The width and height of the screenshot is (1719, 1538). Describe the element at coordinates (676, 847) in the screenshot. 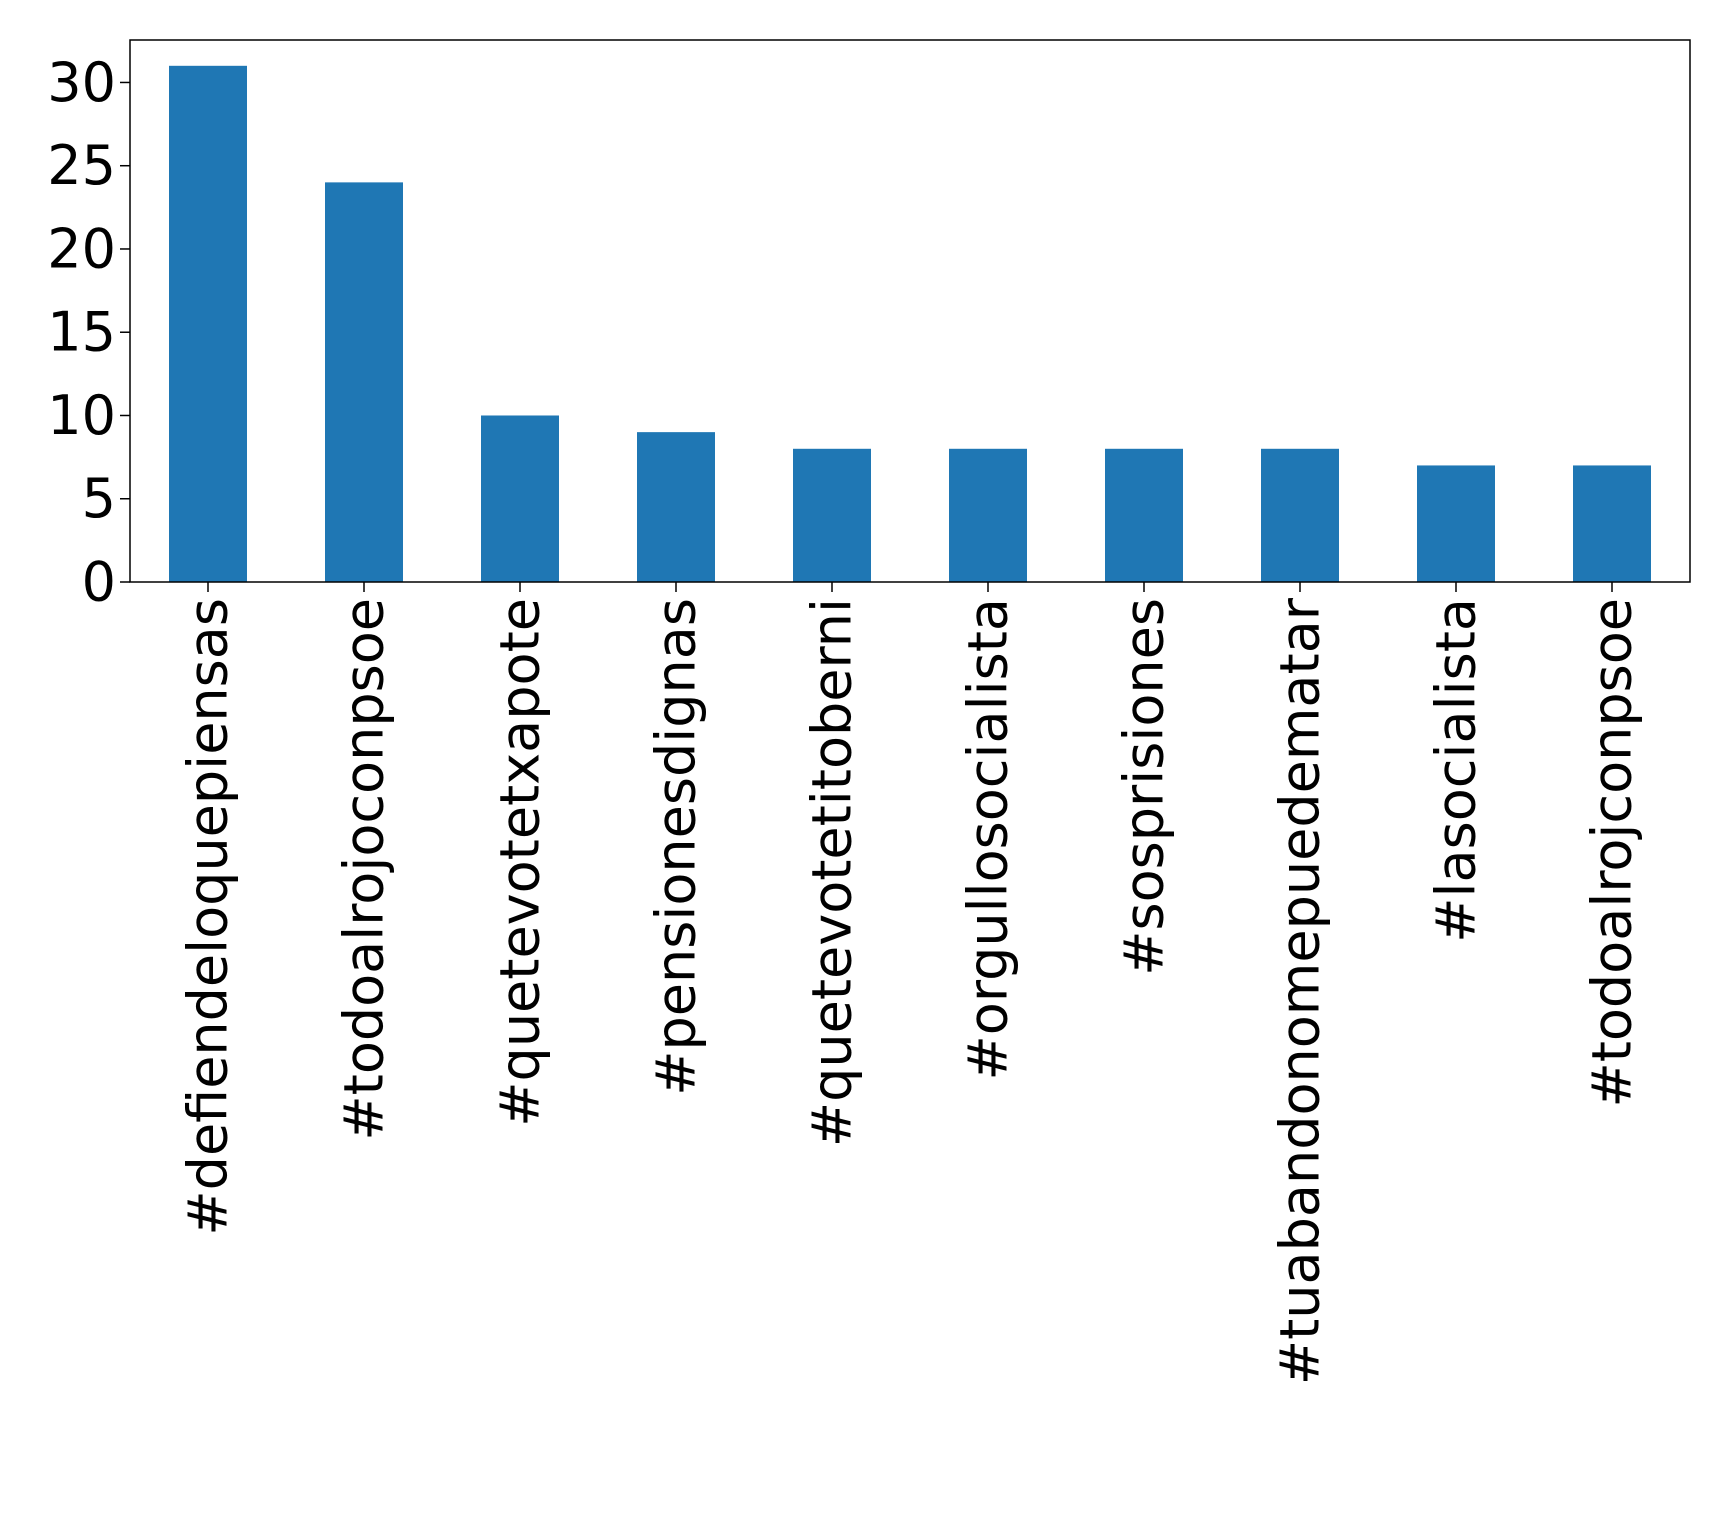

I see `x-tick-label: #pensionesdignas` at that location.